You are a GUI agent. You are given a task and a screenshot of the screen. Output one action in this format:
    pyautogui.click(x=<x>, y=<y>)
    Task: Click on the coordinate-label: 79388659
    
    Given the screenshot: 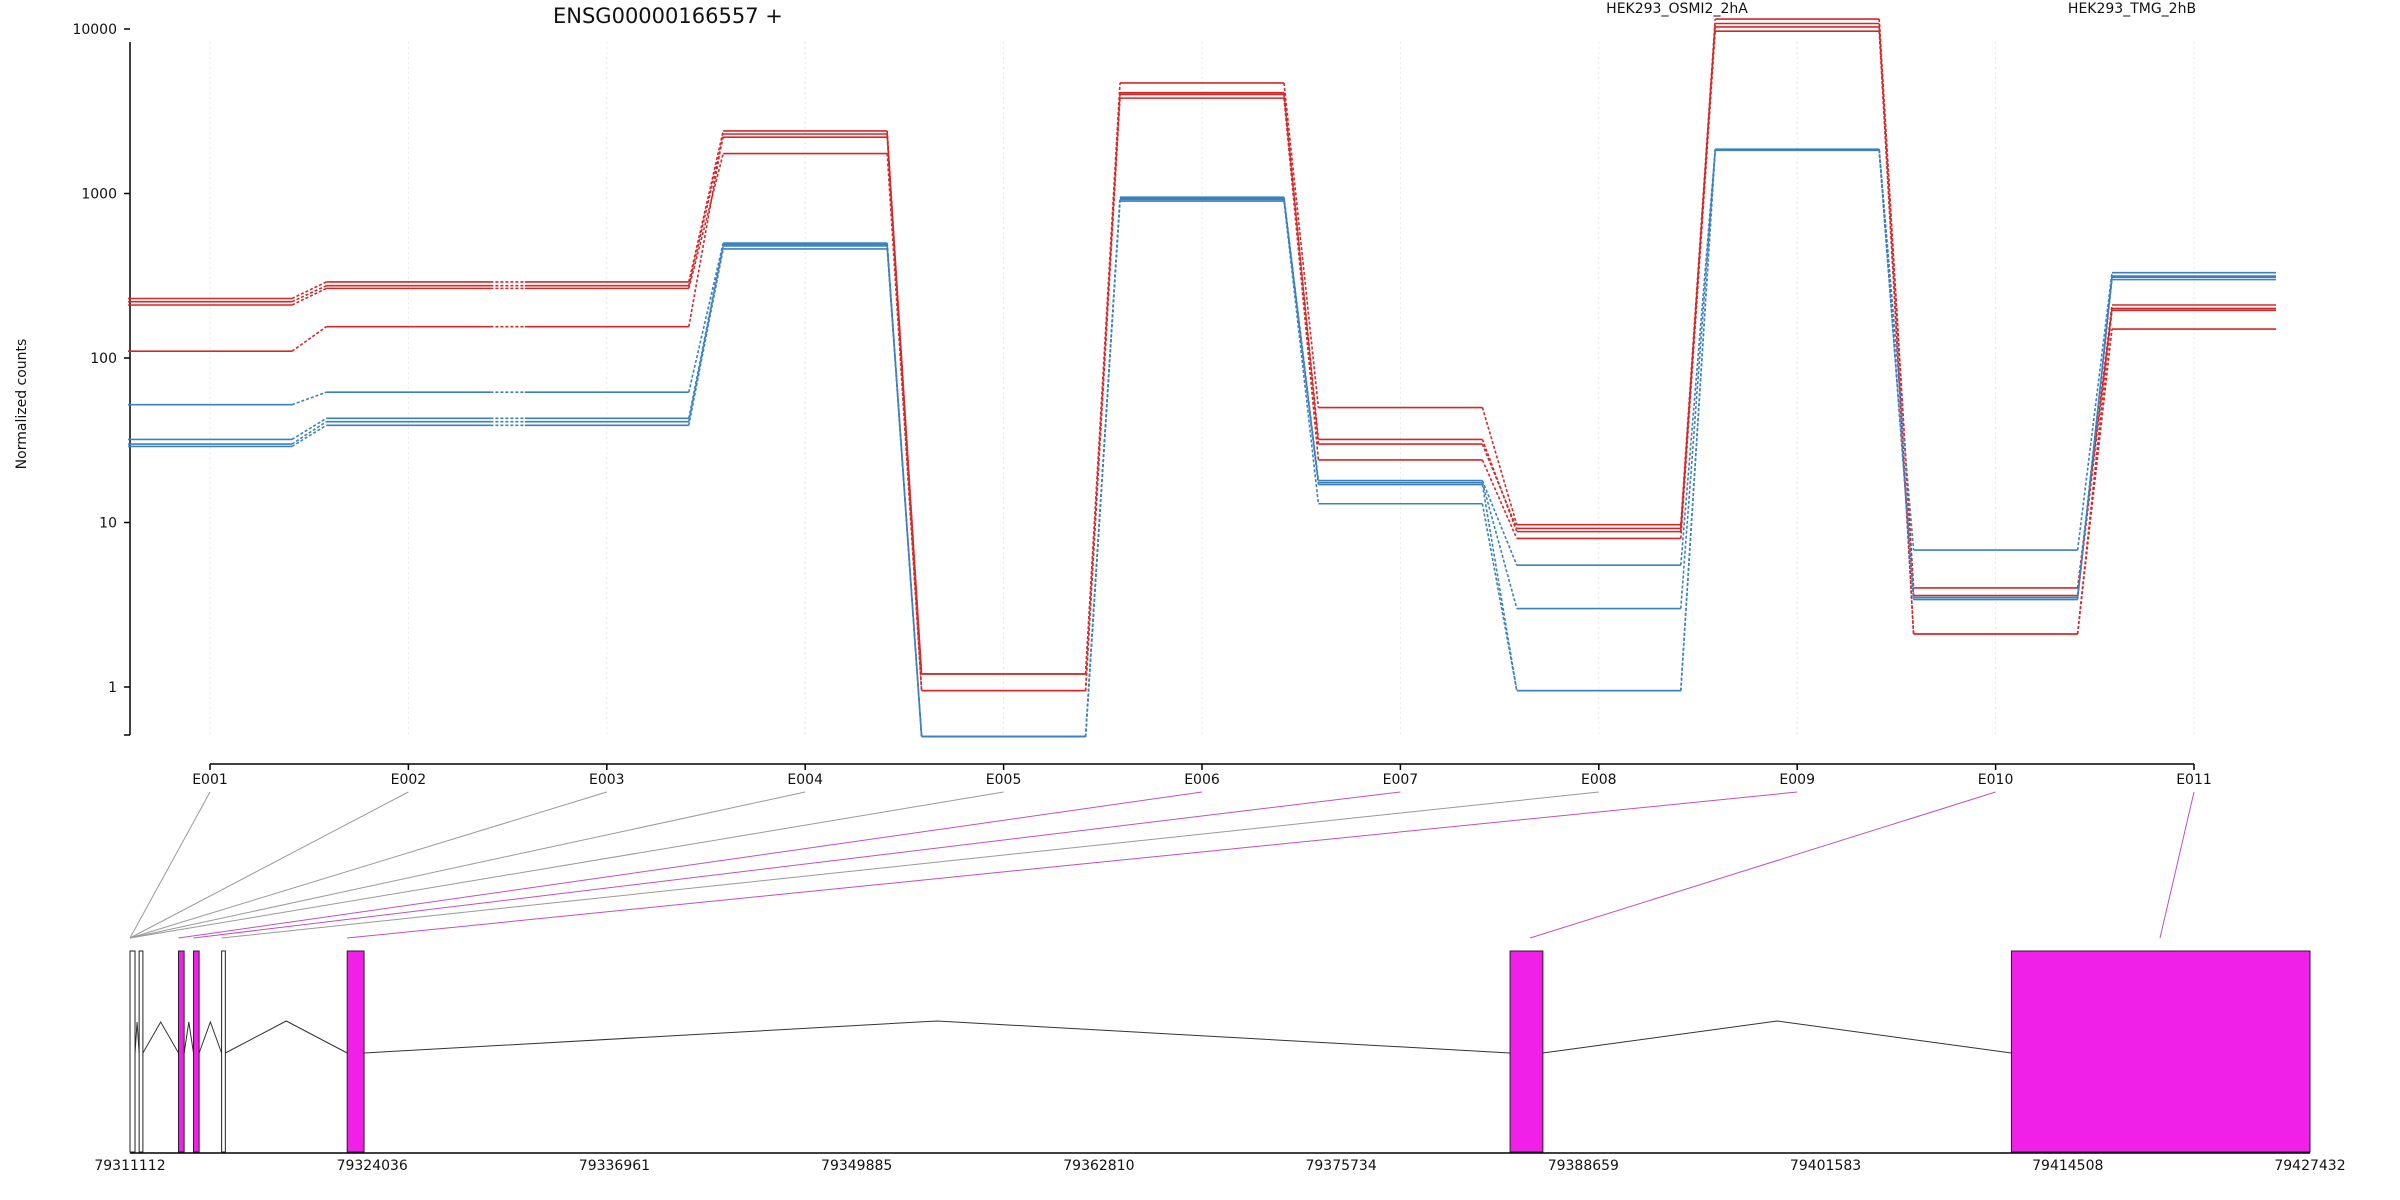 What is the action you would take?
    pyautogui.click(x=1583, y=1166)
    